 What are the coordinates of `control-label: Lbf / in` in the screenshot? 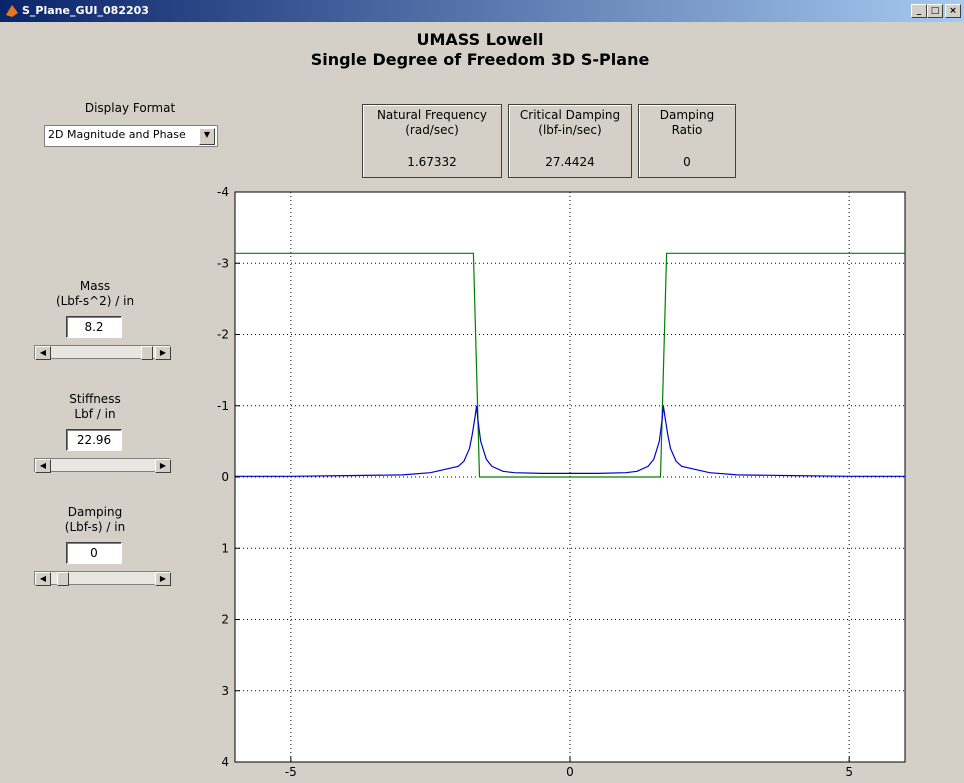 It's located at (95, 414).